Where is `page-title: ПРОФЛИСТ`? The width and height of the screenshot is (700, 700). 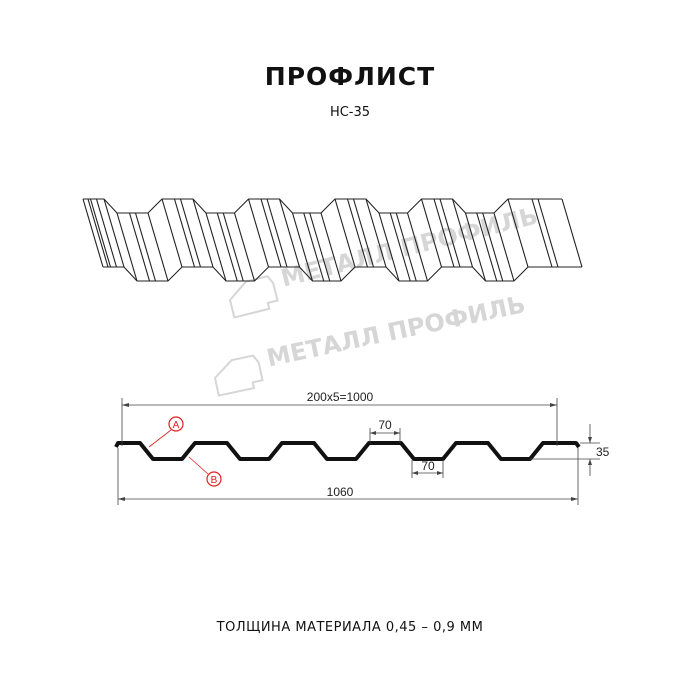 page-title: ПРОФЛИСТ is located at coordinates (350, 76).